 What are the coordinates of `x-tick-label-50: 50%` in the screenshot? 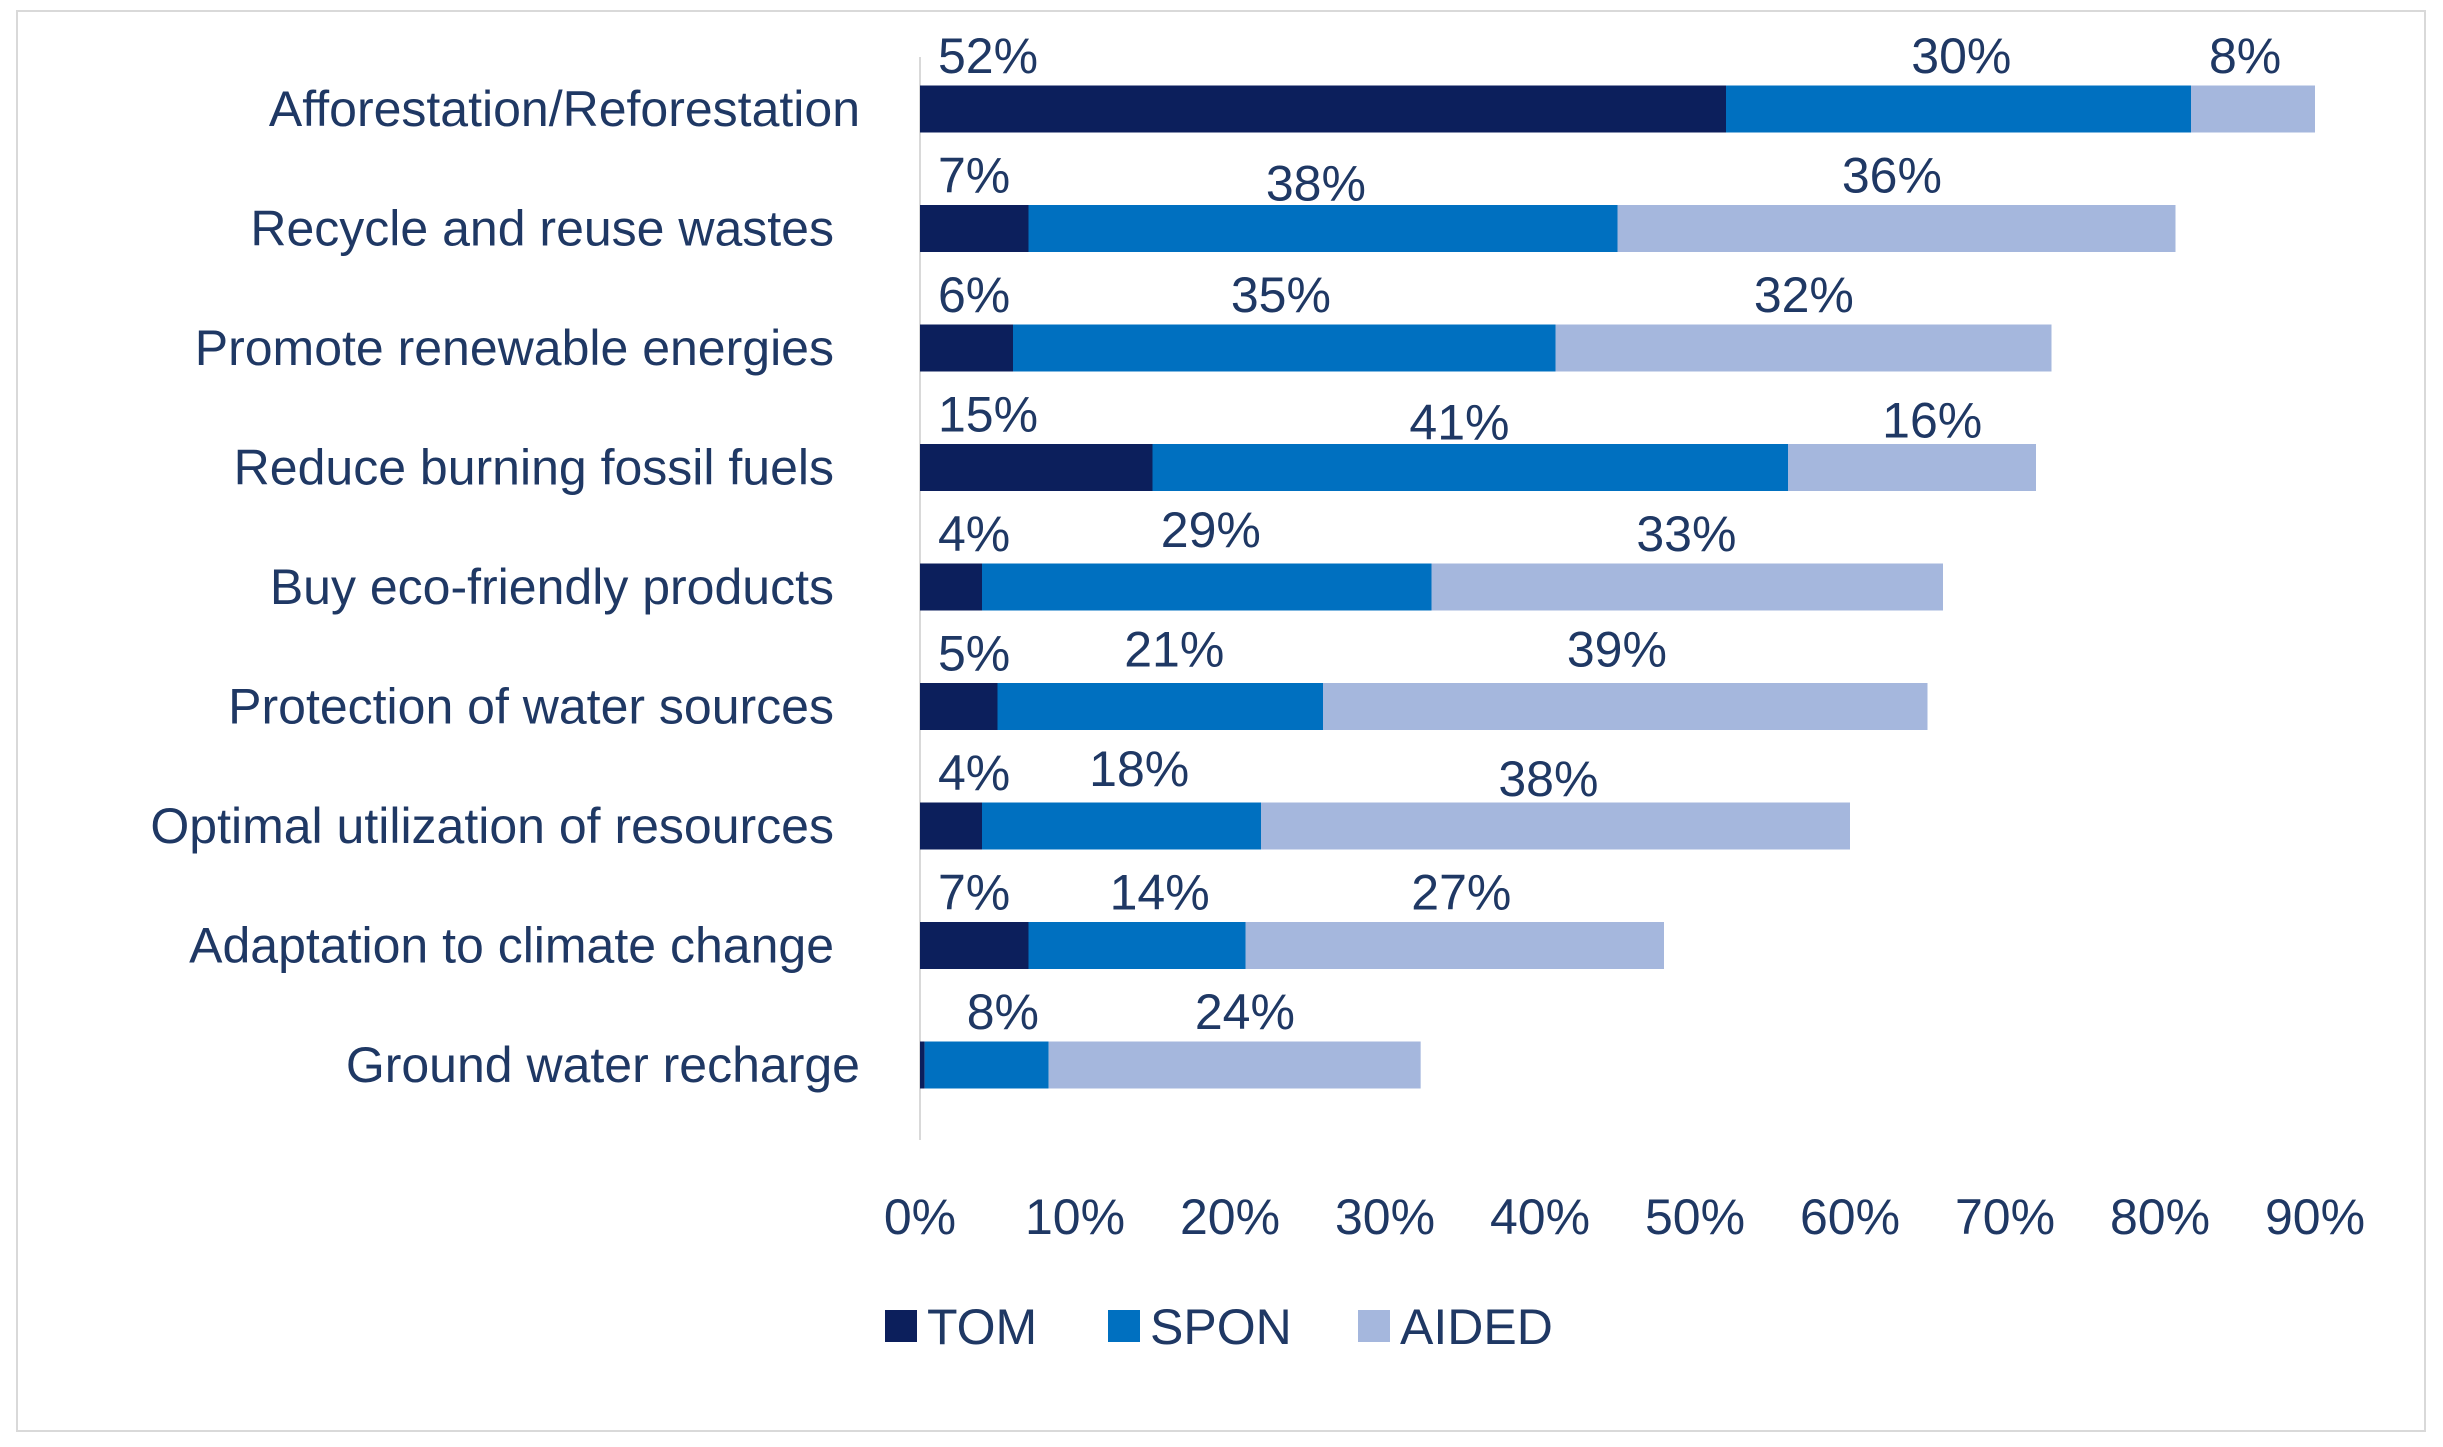 It's located at (1695, 1217).